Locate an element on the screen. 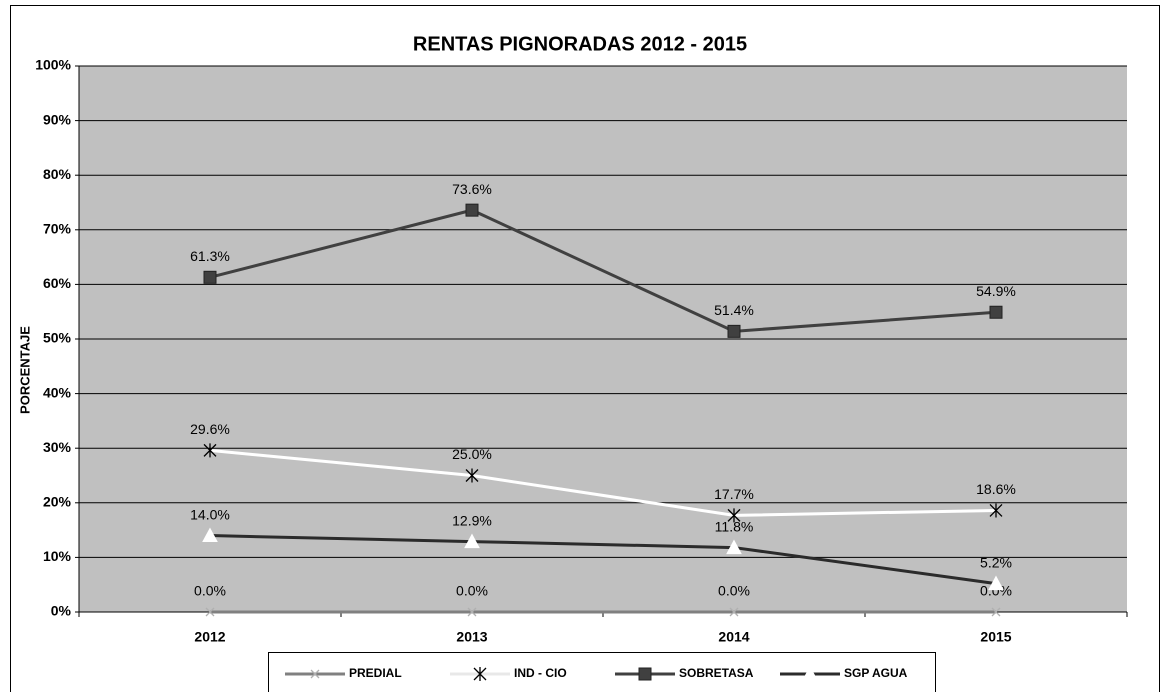 This screenshot has width=1161, height=692. y-tick-label: 70% is located at coordinates (57, 229).